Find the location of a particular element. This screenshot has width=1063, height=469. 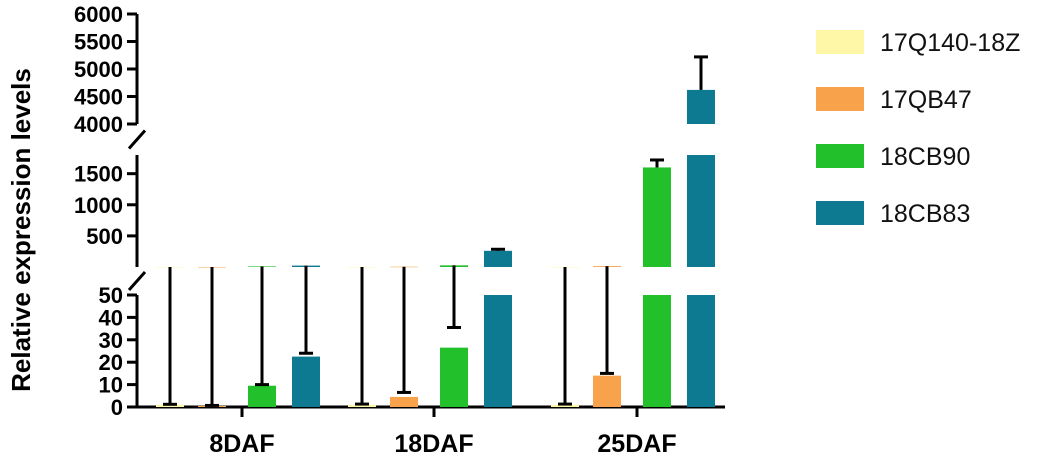

legend: 17Q140-18Z 17QB47 18CB90 18CB83 is located at coordinates (918, 128).